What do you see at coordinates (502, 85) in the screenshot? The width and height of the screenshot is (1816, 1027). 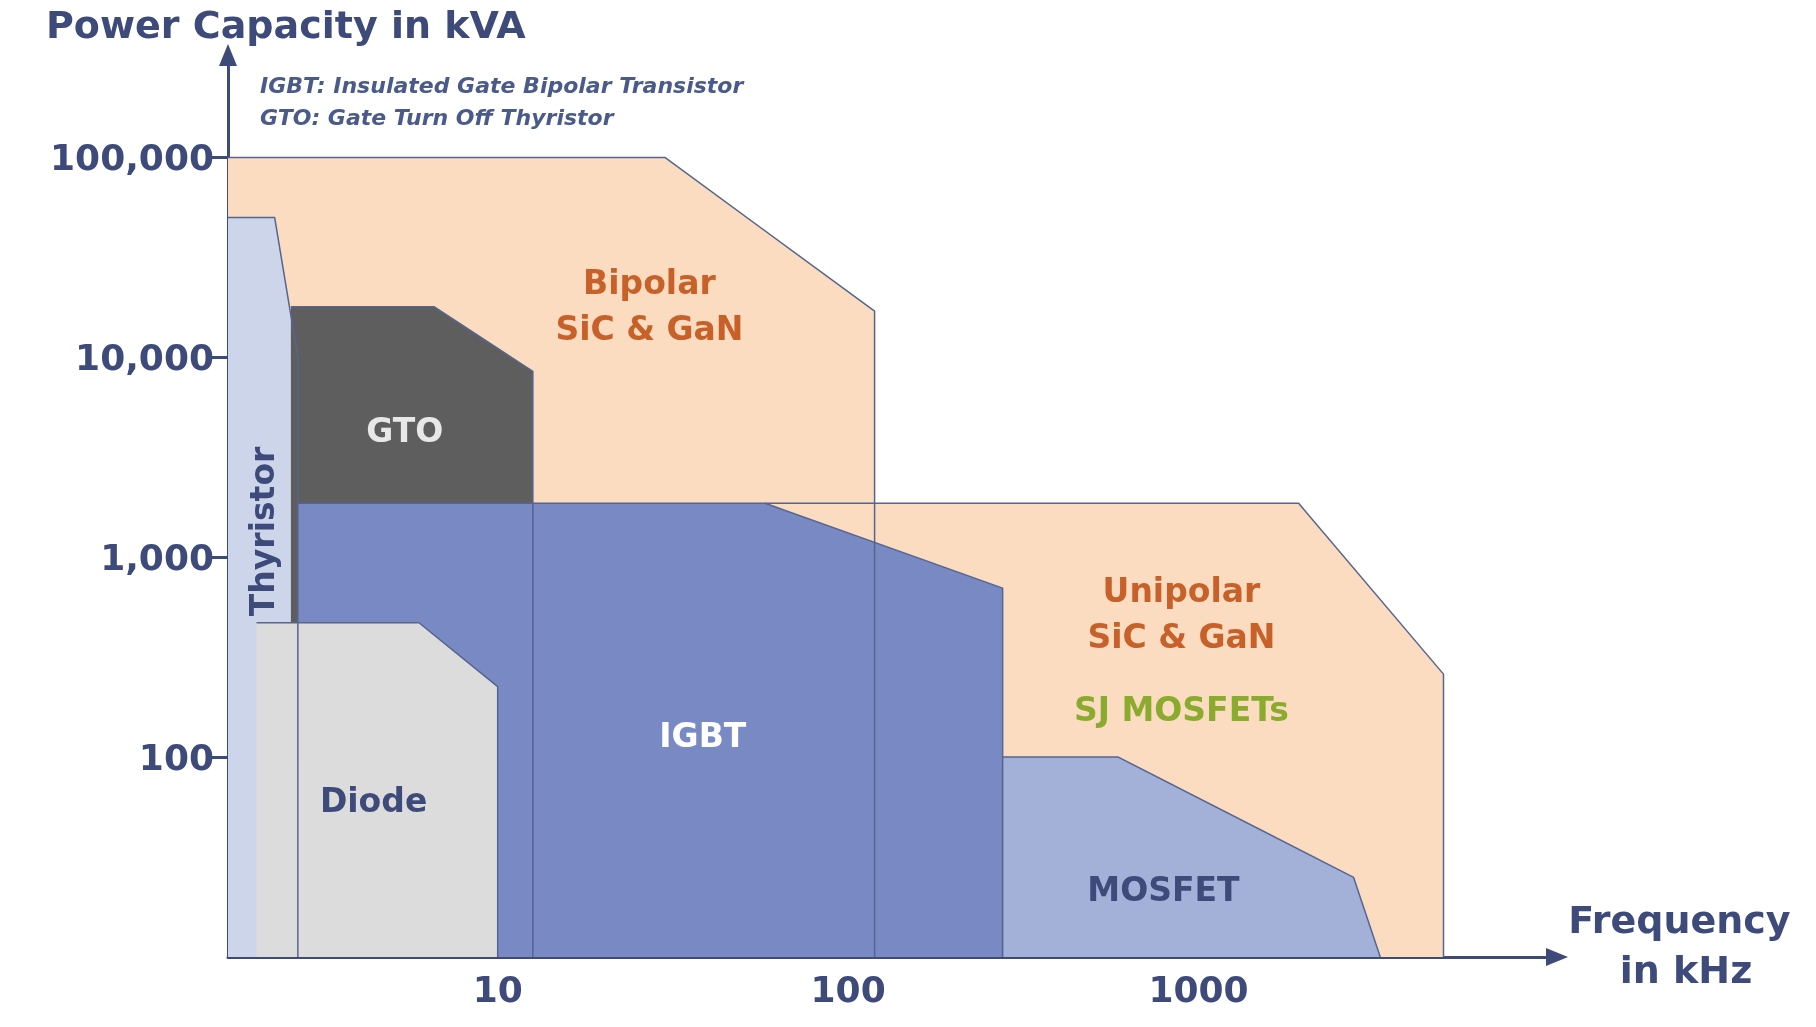 I see `annotation: IGBT: Insulated Gate Bipolar Transistor` at bounding box center [502, 85].